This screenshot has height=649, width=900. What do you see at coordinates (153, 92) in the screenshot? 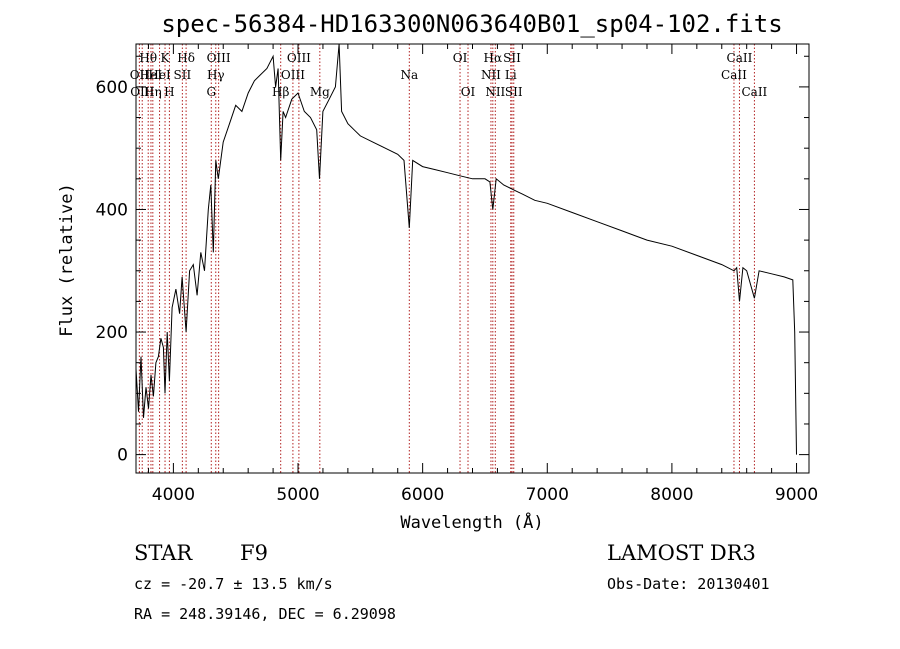
I see `line-marker-label: Hη` at bounding box center [153, 92].